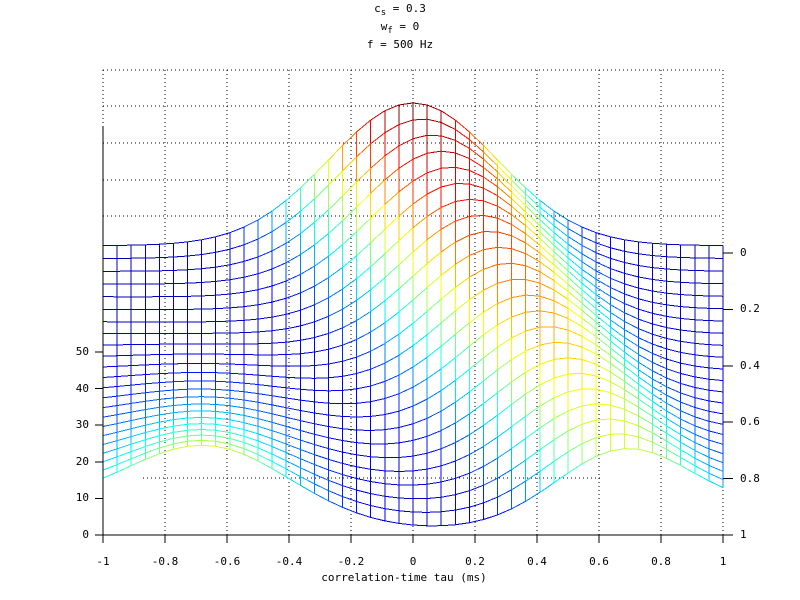  What do you see at coordinates (750, 365) in the screenshot?
I see `y-tick-label: 0.4` at bounding box center [750, 365].